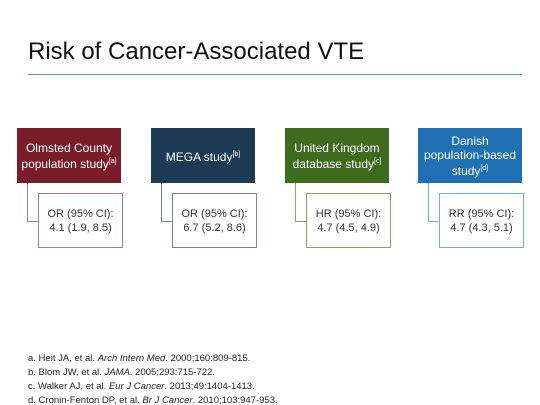 The height and width of the screenshot is (405, 540). What do you see at coordinates (66, 372) in the screenshot?
I see `footnote-author: b. Blom JW, et al.` at bounding box center [66, 372].